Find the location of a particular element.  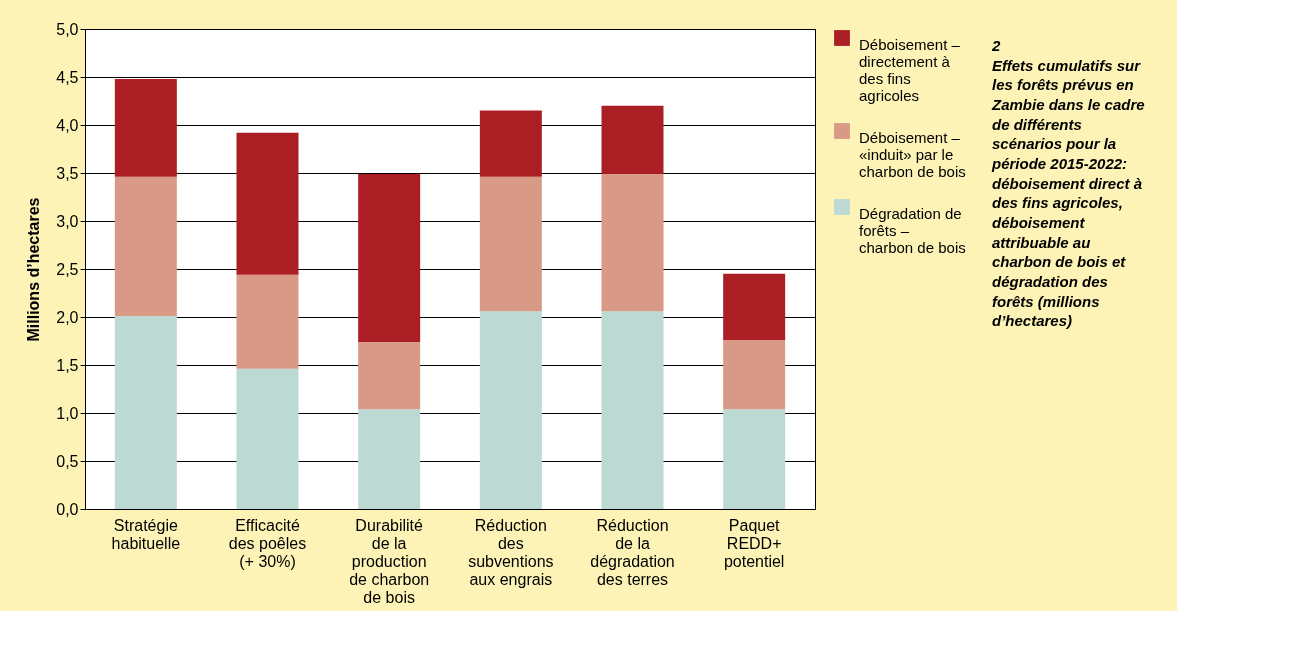

y-tick-label: 1,0 is located at coordinates (67, 413).